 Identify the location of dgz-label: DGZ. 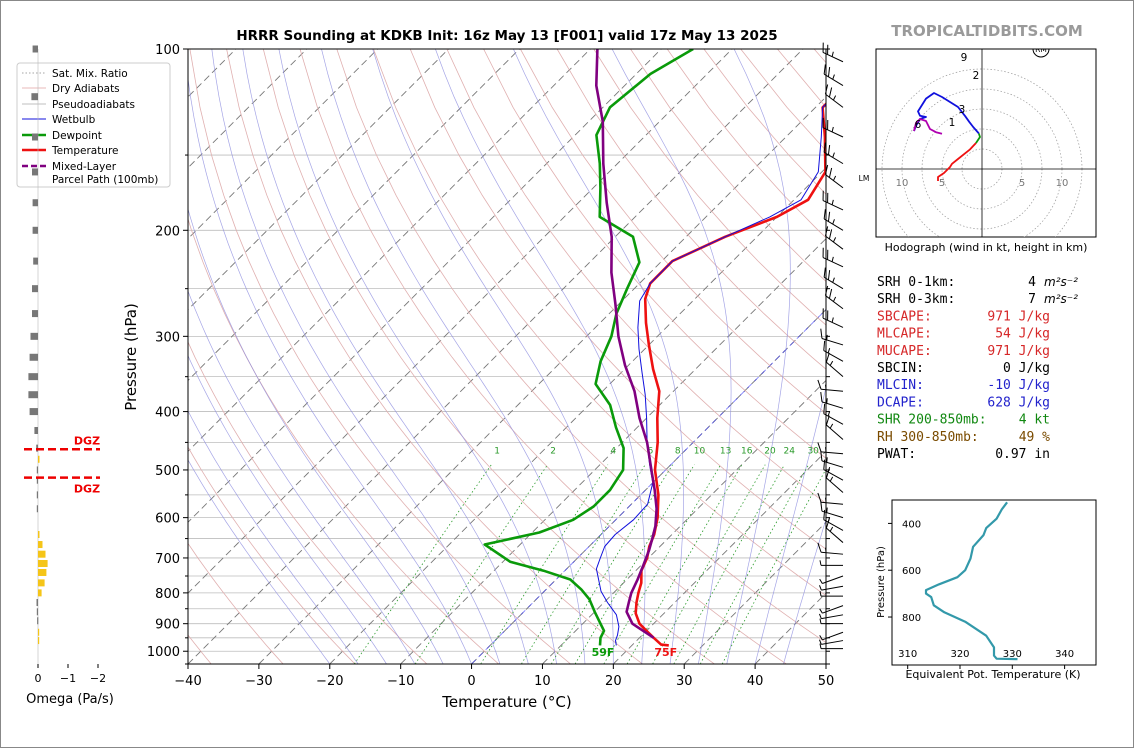
(87, 489).